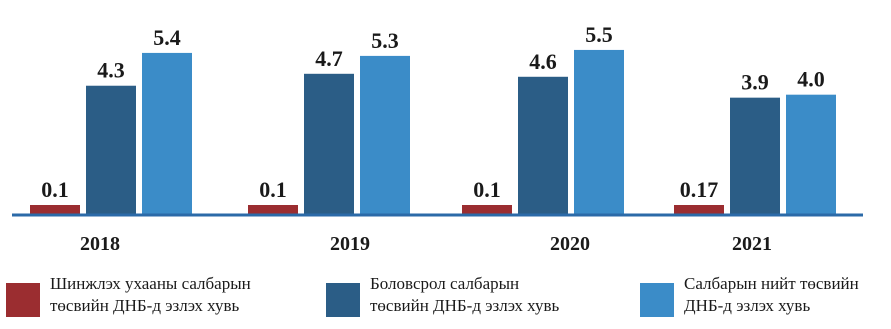 The image size is (891, 329). Describe the element at coordinates (771, 295) in the screenshot. I see `legend-label-total: Салбарын нийт төсвийн ДНБ-д эзлэх хувь` at that location.